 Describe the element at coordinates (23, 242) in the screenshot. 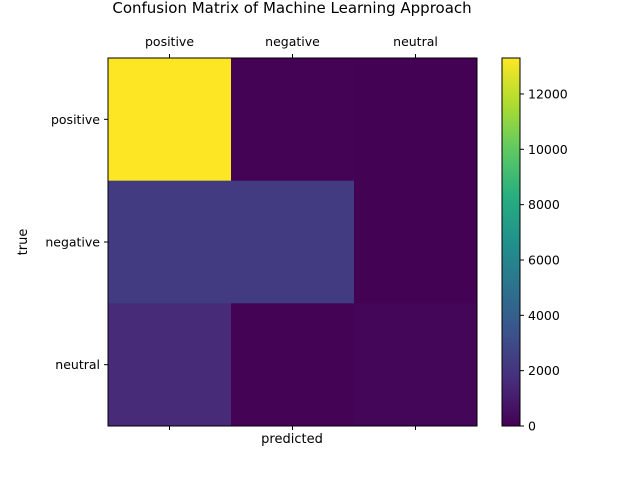

I see `y-axis-label: true` at that location.